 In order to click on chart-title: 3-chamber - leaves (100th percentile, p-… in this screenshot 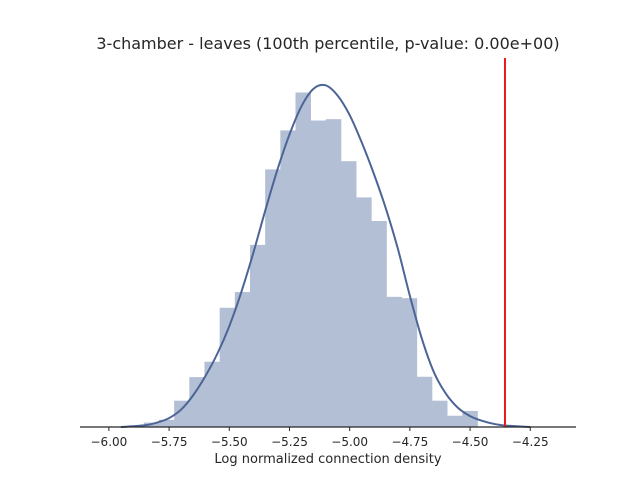, I will do `click(327, 43)`.